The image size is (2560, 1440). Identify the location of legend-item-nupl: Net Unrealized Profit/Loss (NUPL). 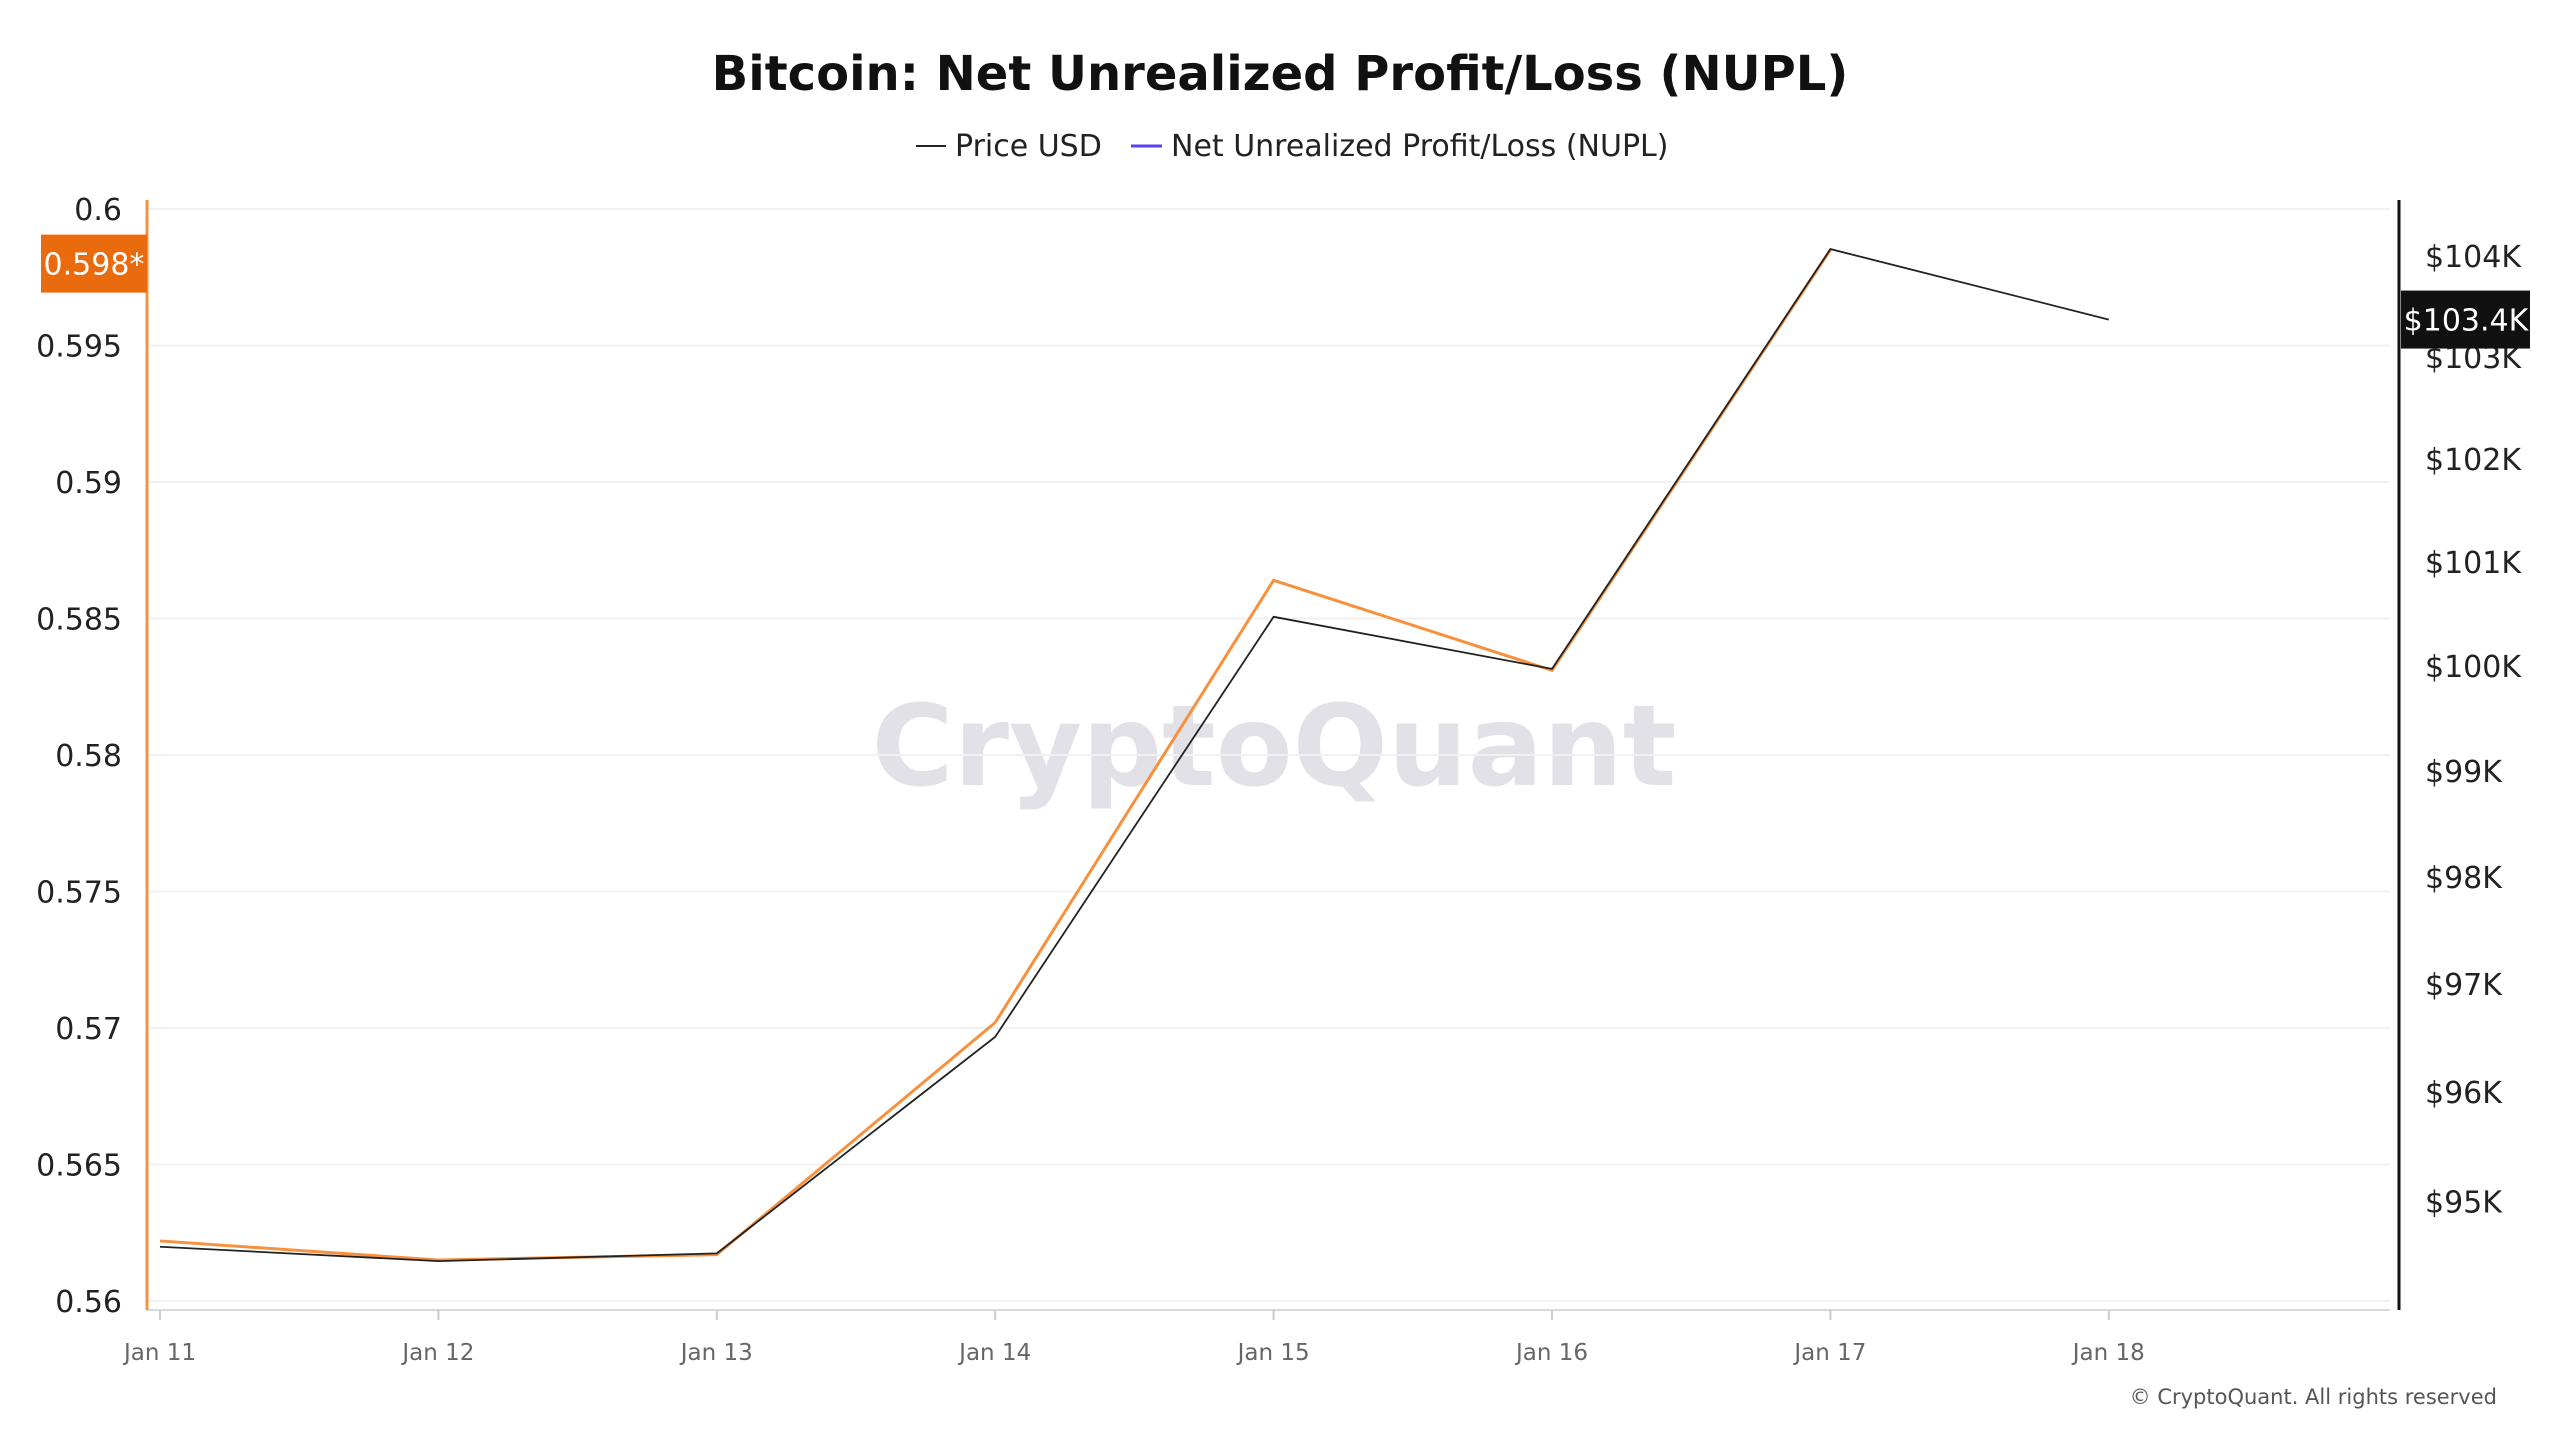
(1399, 146).